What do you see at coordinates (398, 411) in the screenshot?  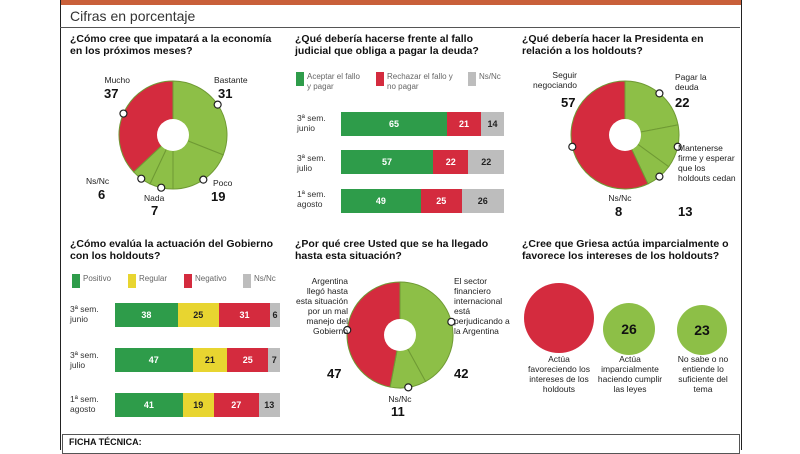 I see `chart5-value-nsnc: 11` at bounding box center [398, 411].